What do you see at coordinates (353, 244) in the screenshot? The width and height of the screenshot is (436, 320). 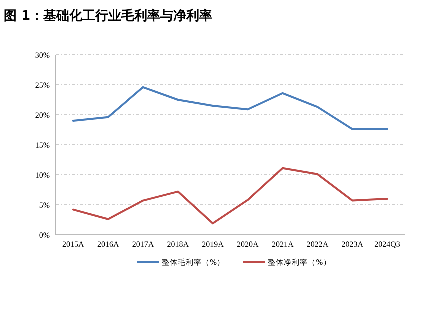 I see `x-tick-label: 2023A` at bounding box center [353, 244].